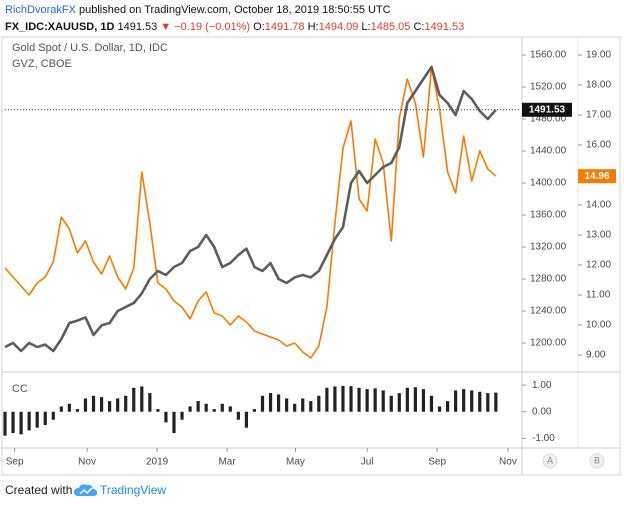  I want to click on last: 1491.53, so click(138, 27).